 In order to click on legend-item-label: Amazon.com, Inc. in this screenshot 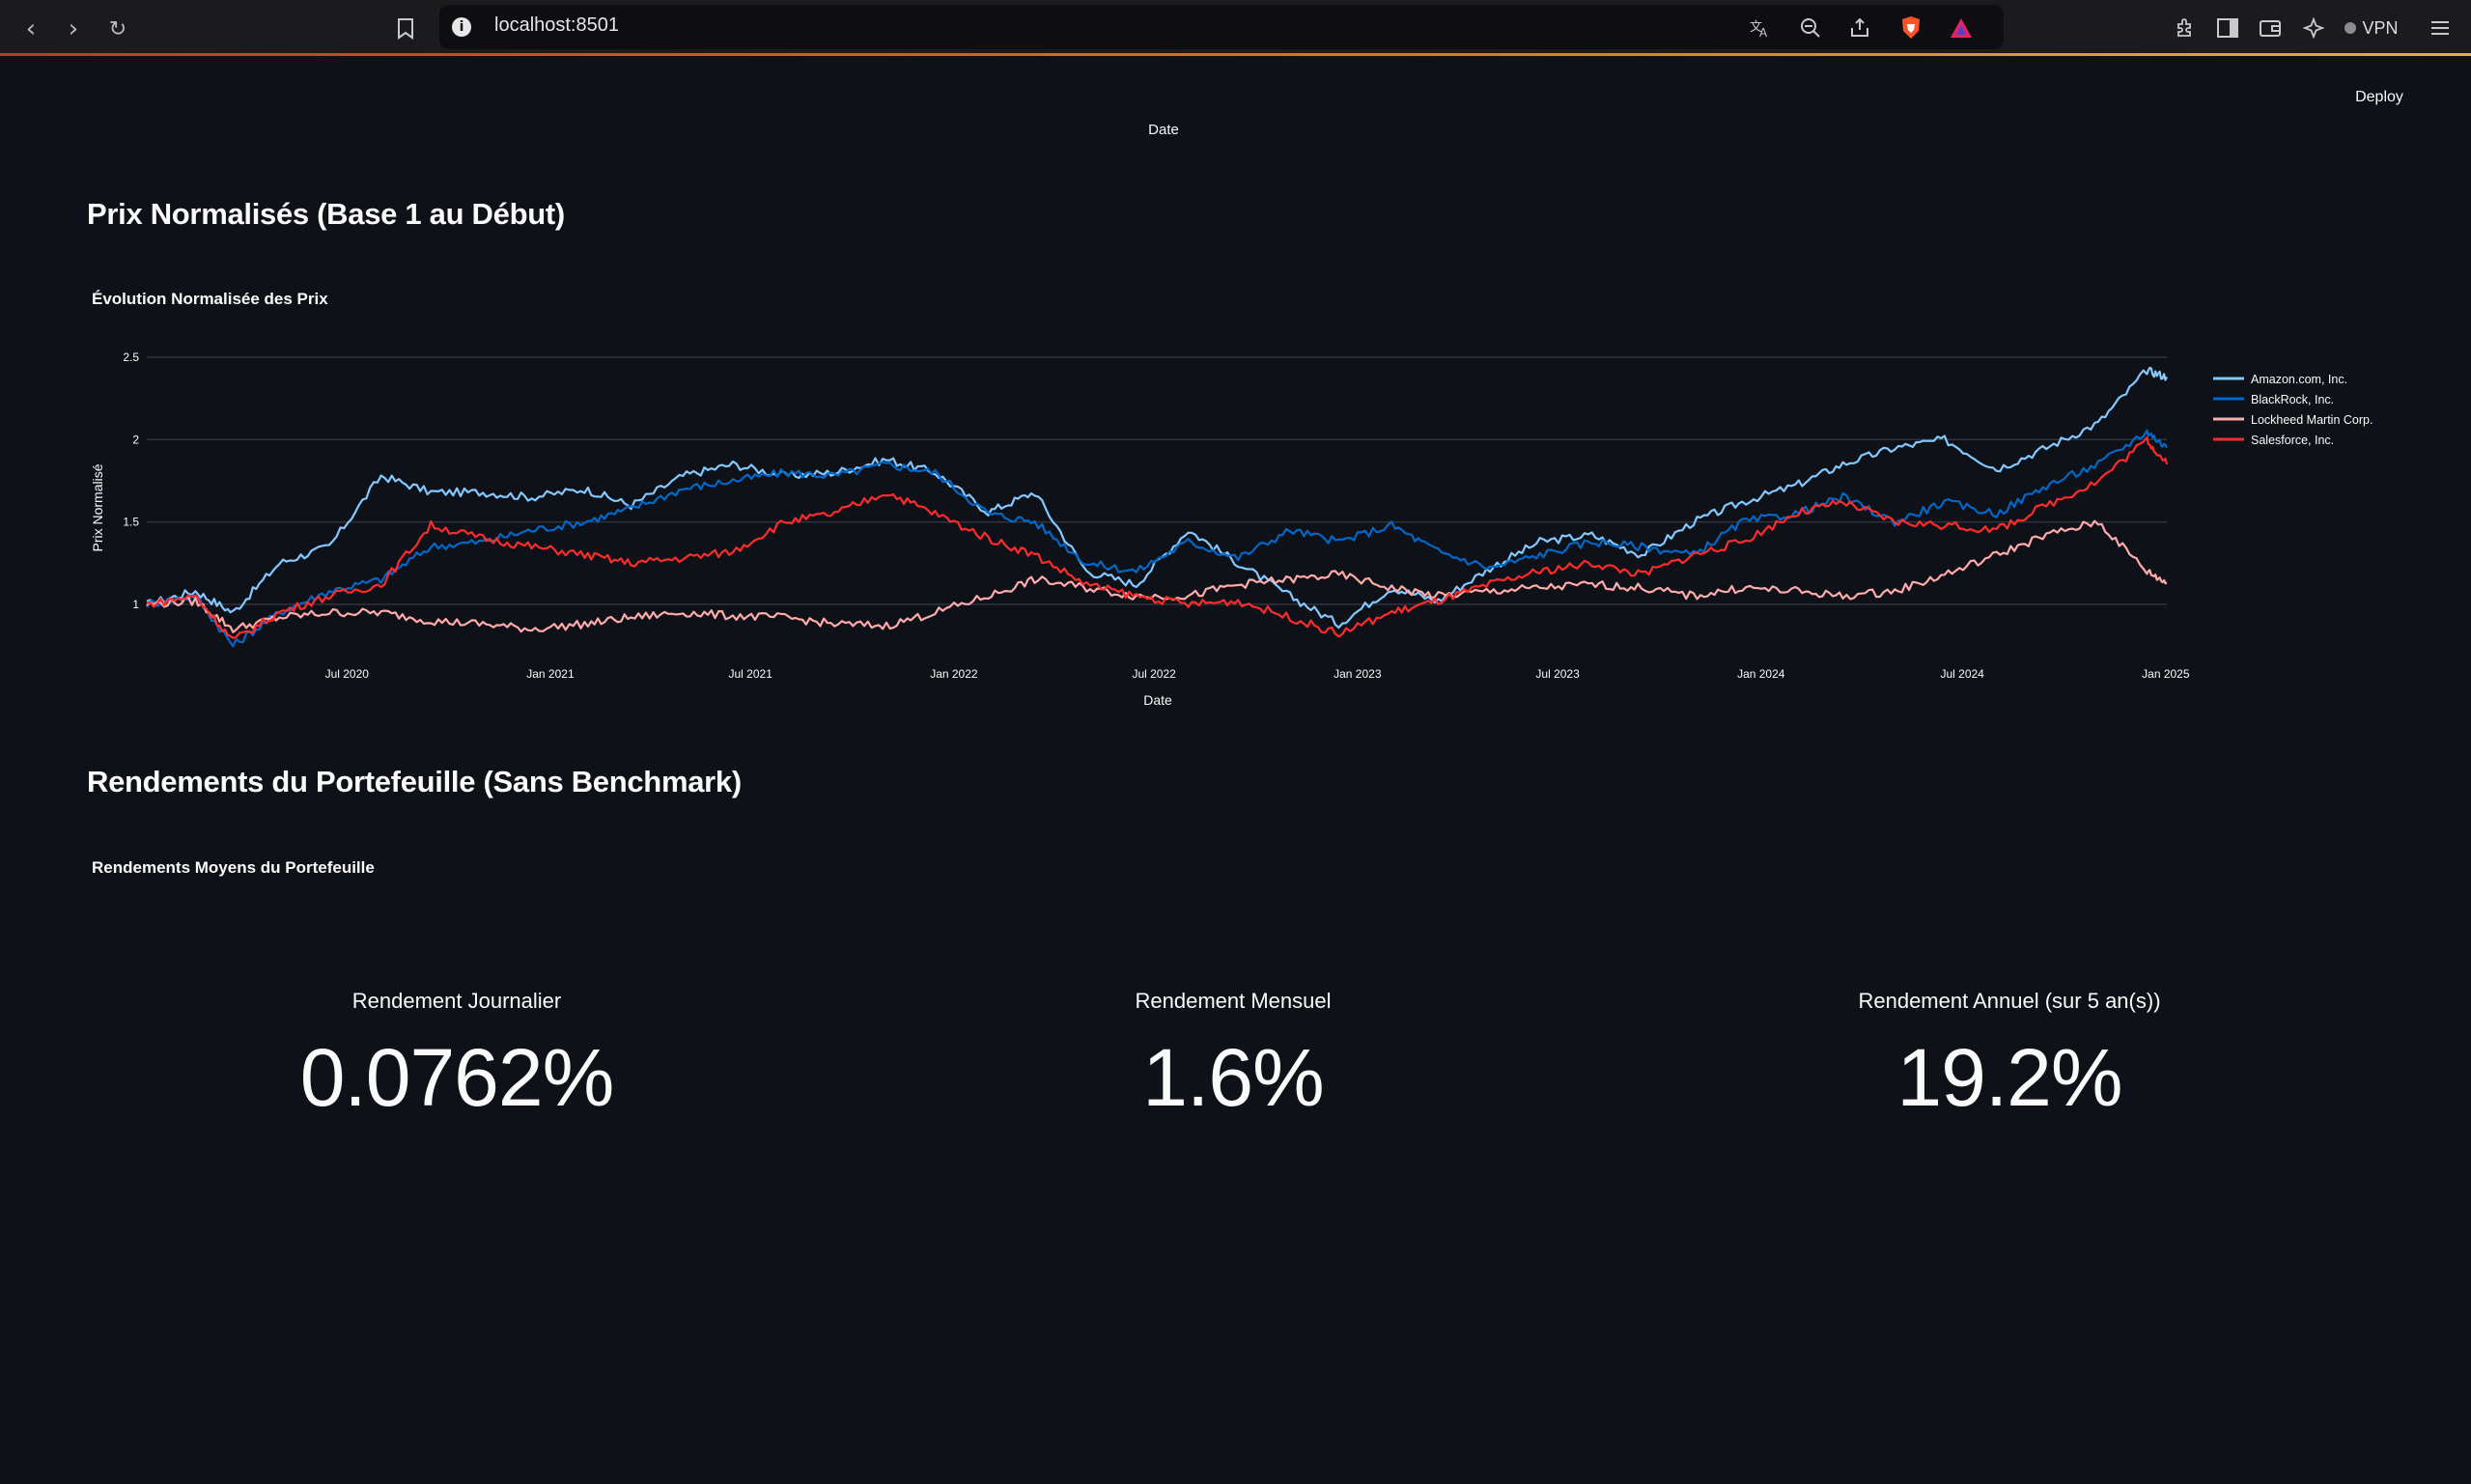, I will do `click(2299, 380)`.